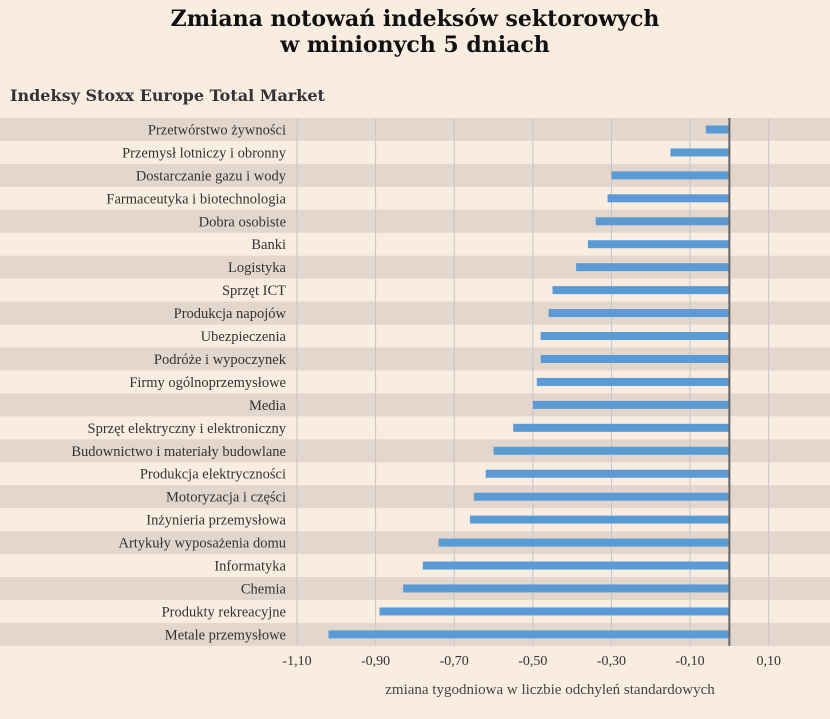  I want to click on category-label: Produkty rekreacyjne, so click(224, 612).